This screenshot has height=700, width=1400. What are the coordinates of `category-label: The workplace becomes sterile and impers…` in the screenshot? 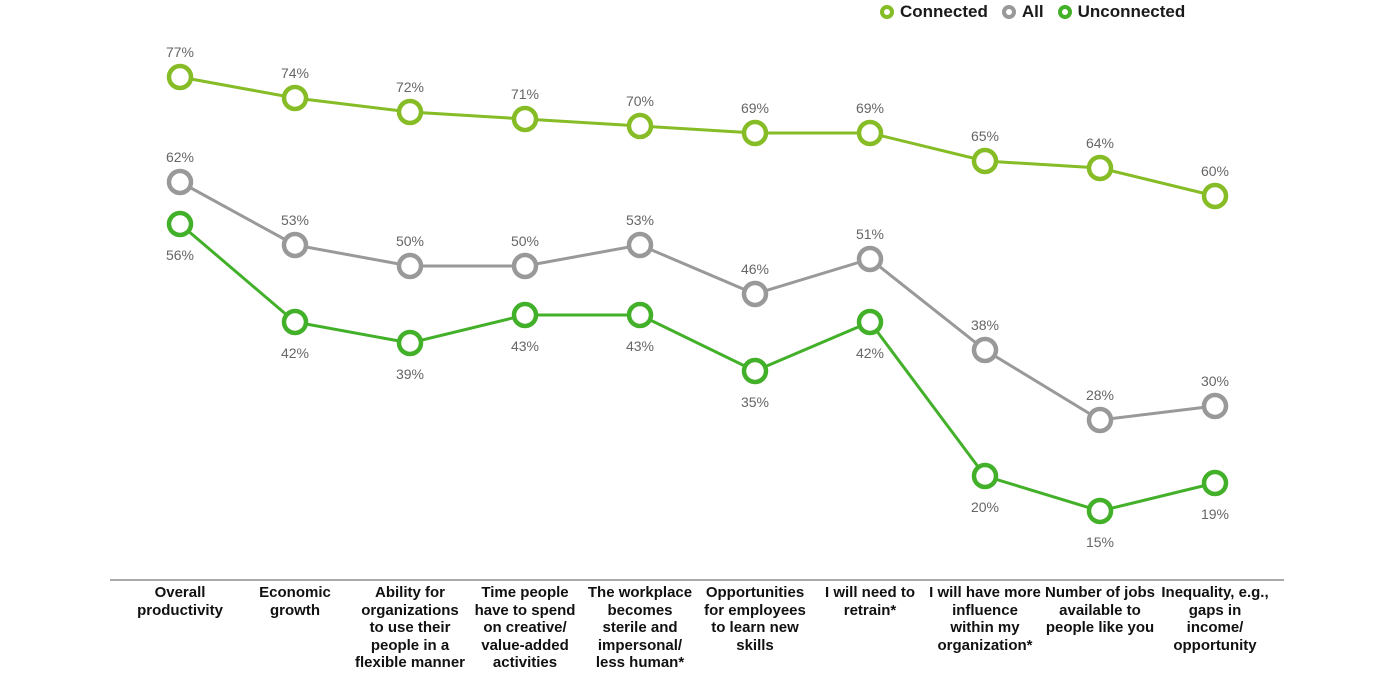 It's located at (640, 627).